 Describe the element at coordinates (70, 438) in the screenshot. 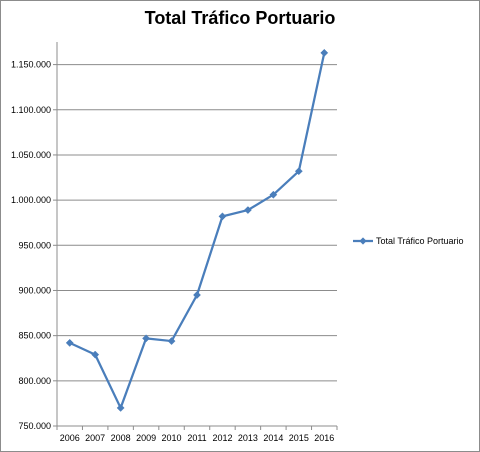

I see `x-tick-label: 2006` at that location.